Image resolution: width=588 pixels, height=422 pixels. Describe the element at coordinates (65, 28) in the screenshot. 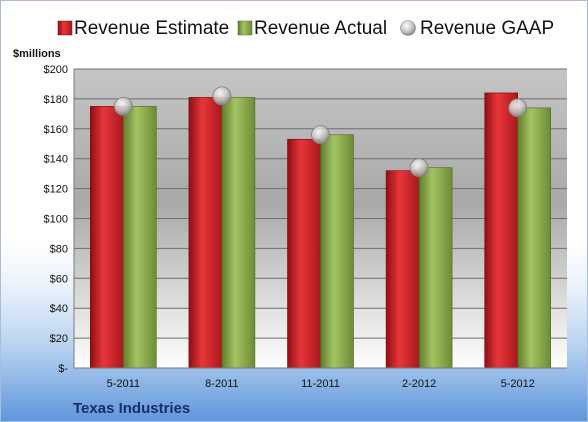

I see `legend-swatch-estimate` at that location.